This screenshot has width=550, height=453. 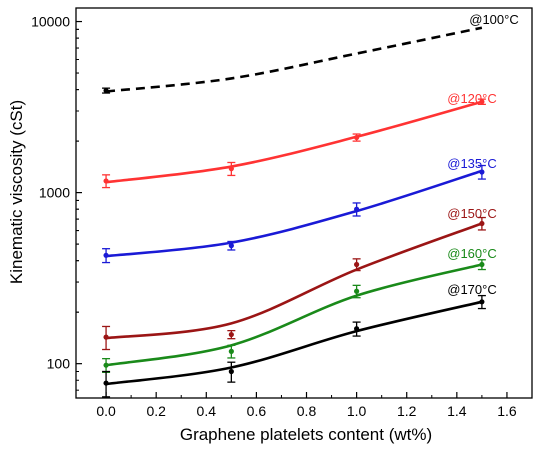 What do you see at coordinates (307, 411) in the screenshot?
I see `x-tick-label: 0.8` at bounding box center [307, 411].